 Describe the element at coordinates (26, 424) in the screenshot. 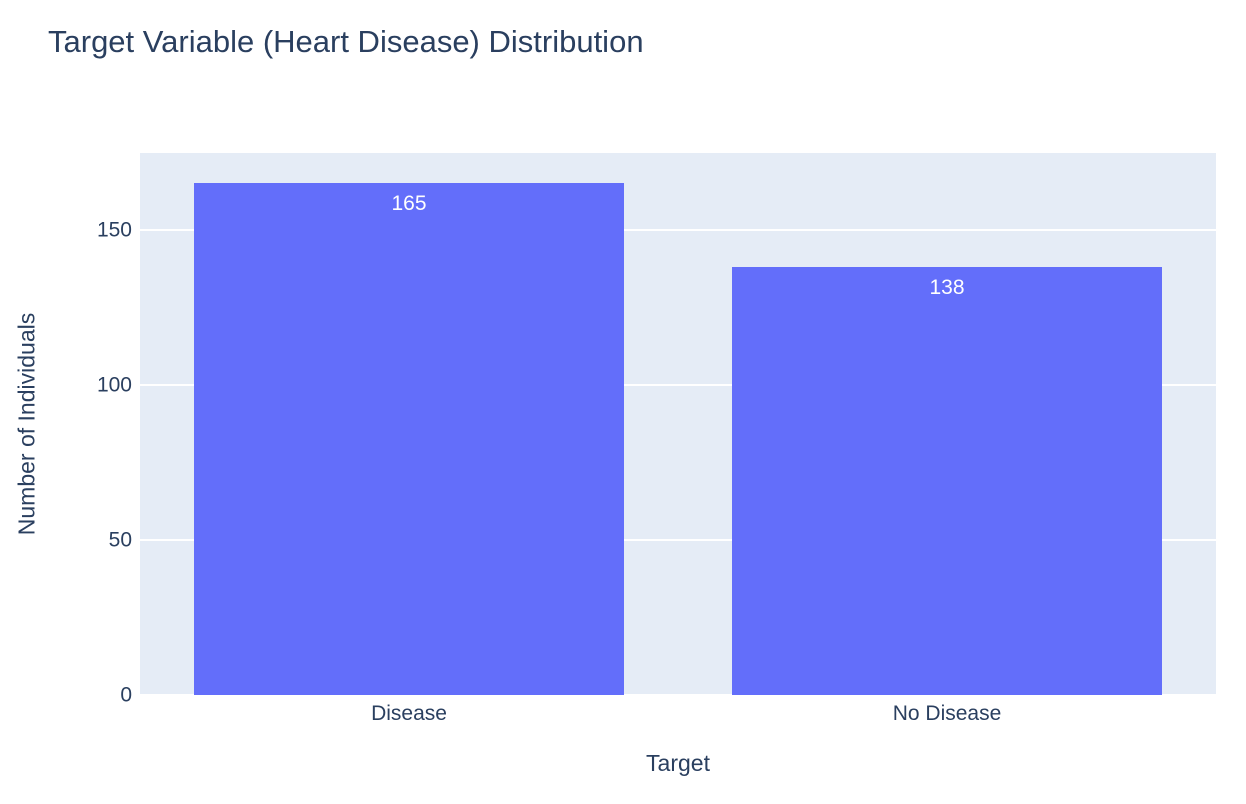

I see `y-axis-title: Number of Individuals` at that location.